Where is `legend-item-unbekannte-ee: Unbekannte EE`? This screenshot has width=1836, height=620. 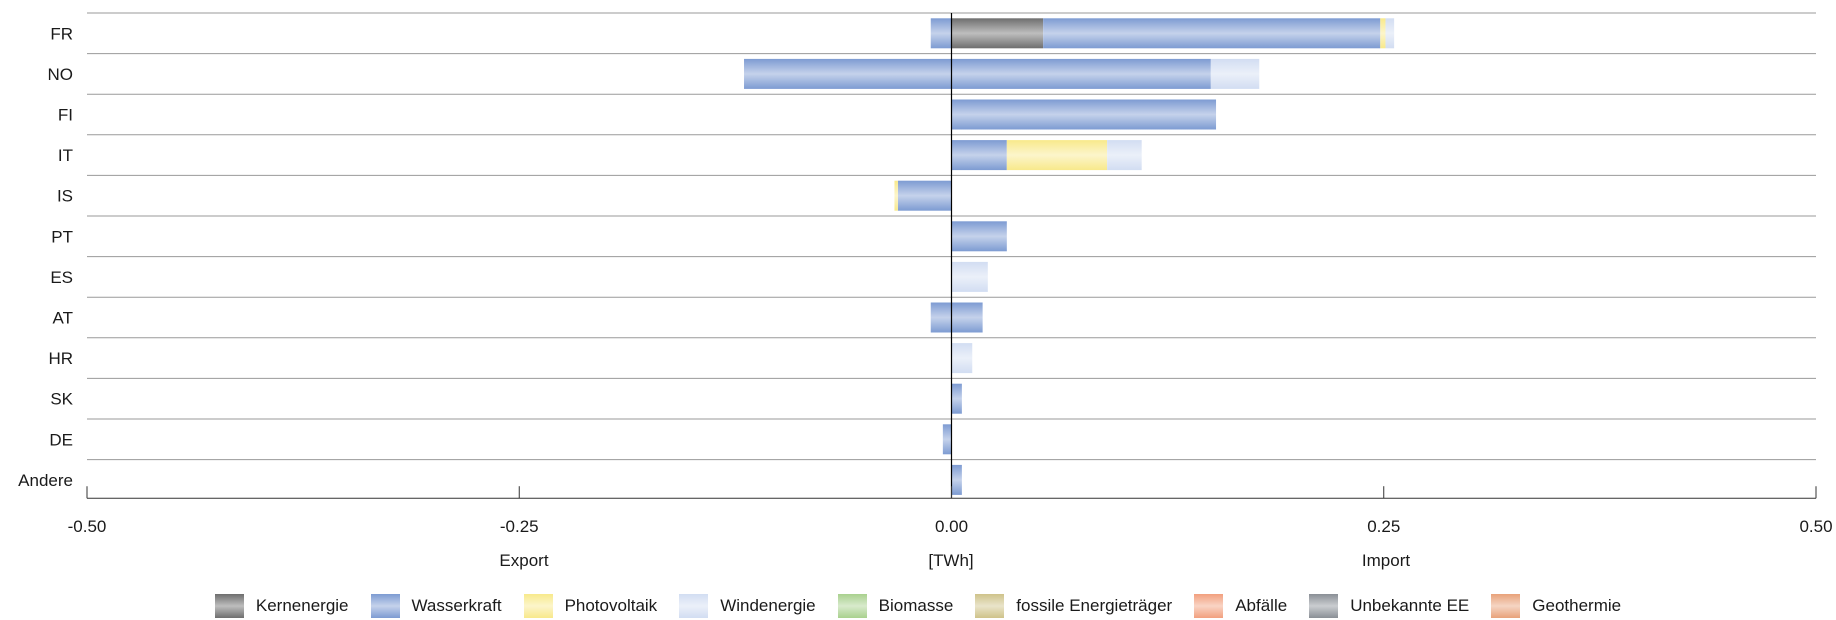
legend-item-unbekannte-ee: Unbekannte EE is located at coordinates (1389, 606).